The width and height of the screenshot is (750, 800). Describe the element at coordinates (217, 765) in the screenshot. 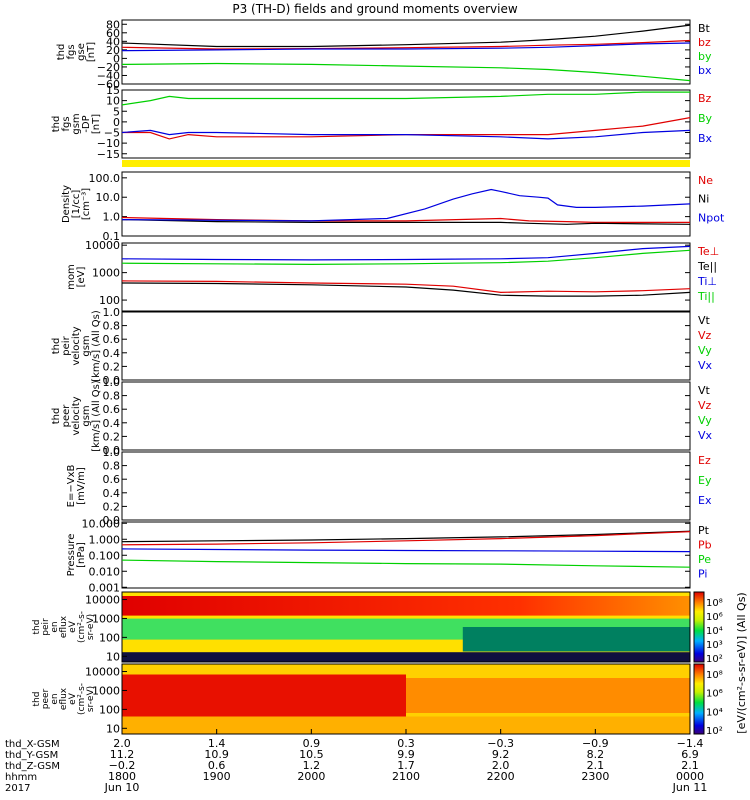

I see `xtick-label: 0.6` at that location.